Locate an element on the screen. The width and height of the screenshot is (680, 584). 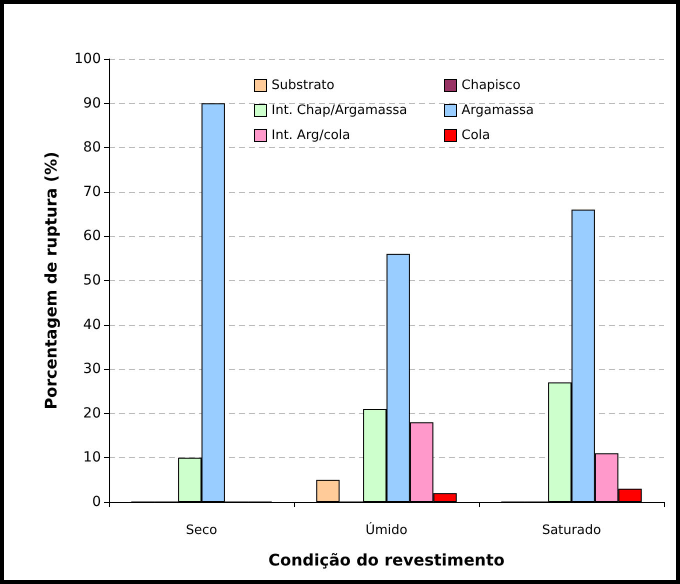
x-tick-label: Úmido is located at coordinates (387, 529).